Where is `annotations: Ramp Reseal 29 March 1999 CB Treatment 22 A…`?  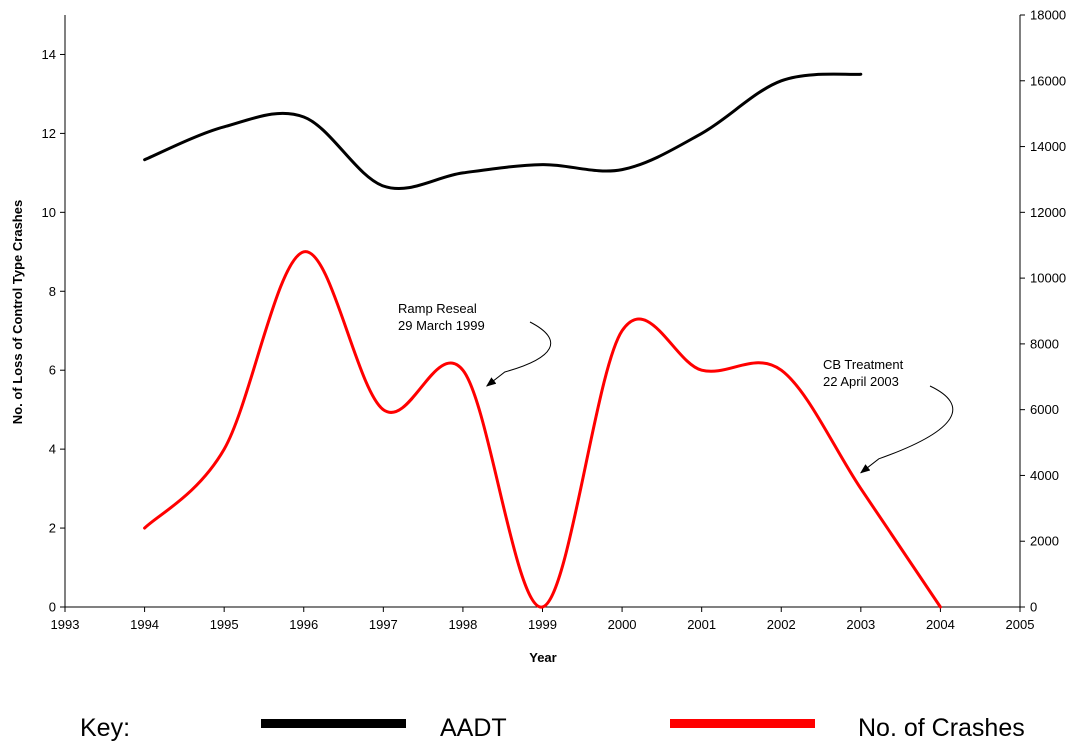 annotations: Ramp Reseal 29 March 1999 CB Treatment 22 A… is located at coordinates (675, 387).